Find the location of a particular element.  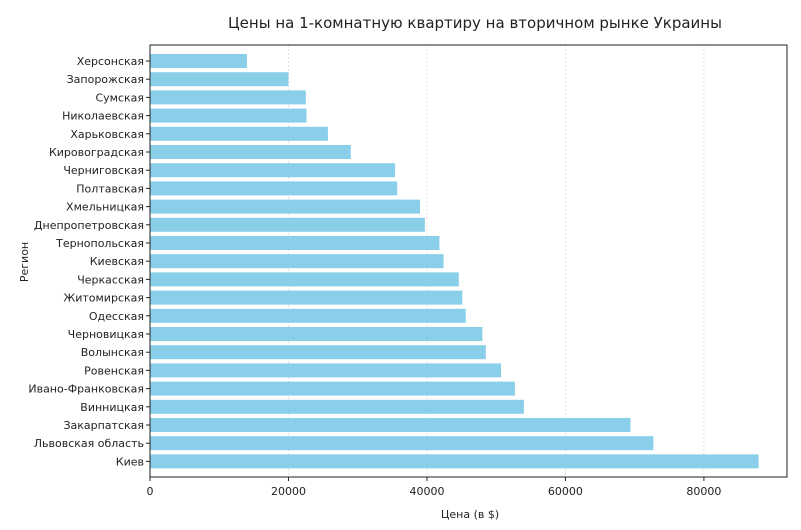

x-tick-label: 0 is located at coordinates (150, 491).